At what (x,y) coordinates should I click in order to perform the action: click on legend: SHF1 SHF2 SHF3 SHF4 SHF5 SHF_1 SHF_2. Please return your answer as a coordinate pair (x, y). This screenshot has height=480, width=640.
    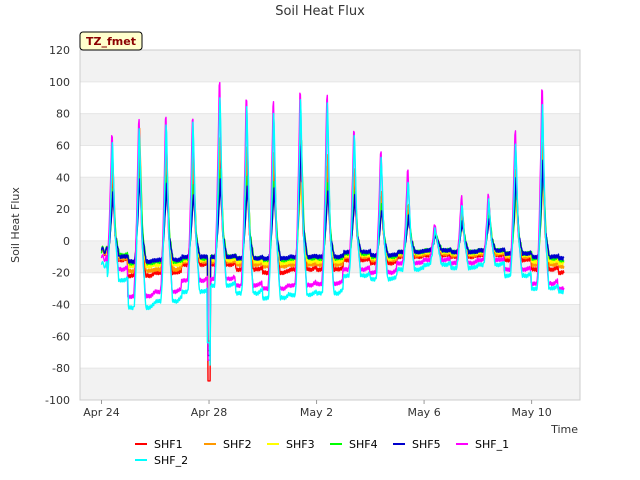
    Looking at the image, I should click on (322, 452).